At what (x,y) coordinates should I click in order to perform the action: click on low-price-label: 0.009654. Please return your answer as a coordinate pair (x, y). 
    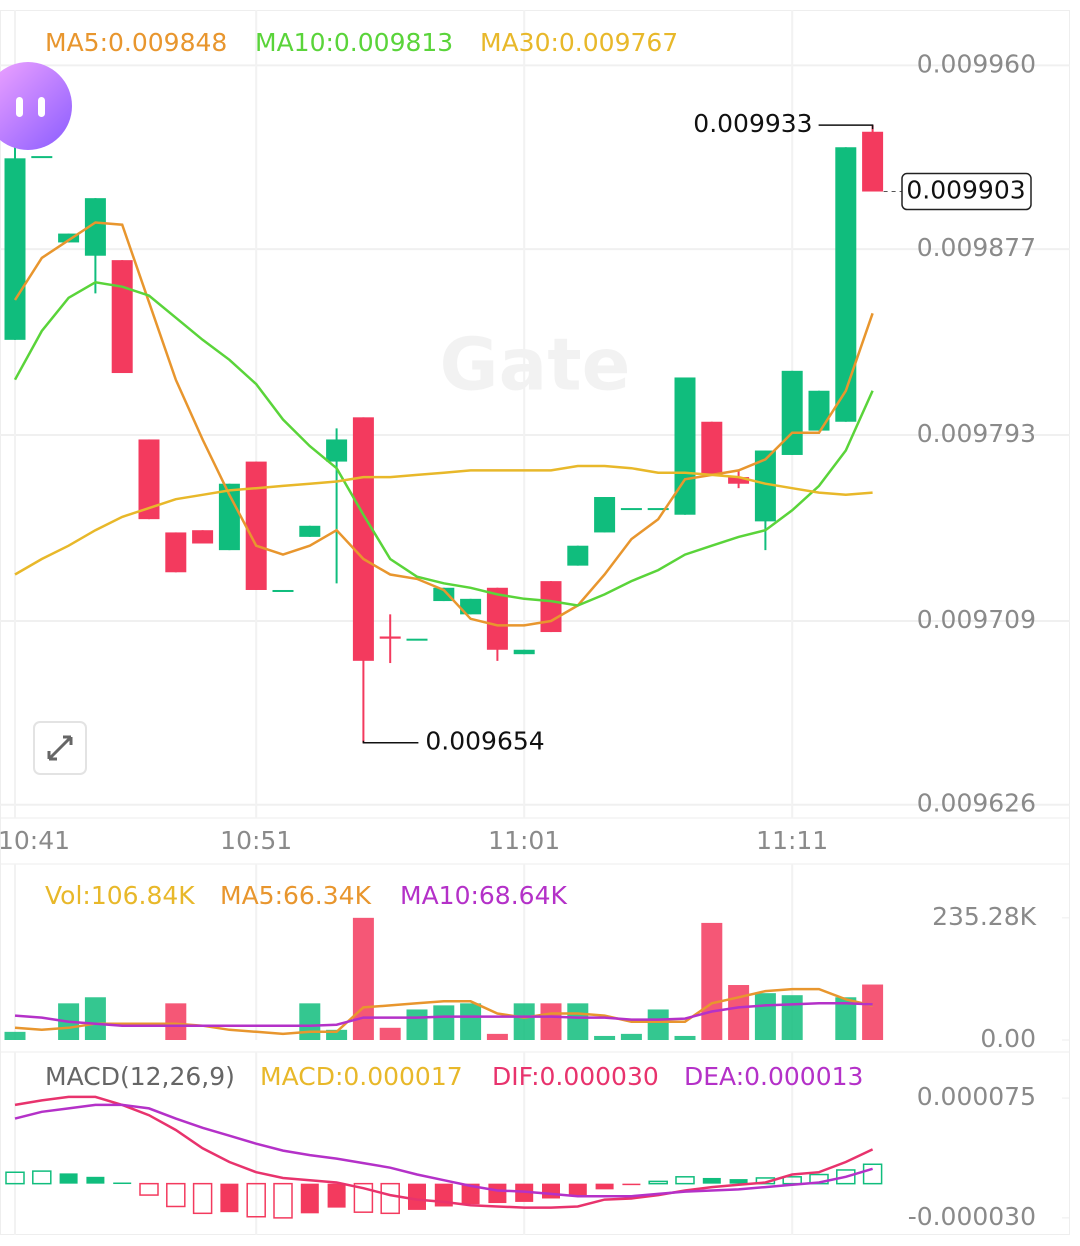
    Looking at the image, I should click on (484, 741).